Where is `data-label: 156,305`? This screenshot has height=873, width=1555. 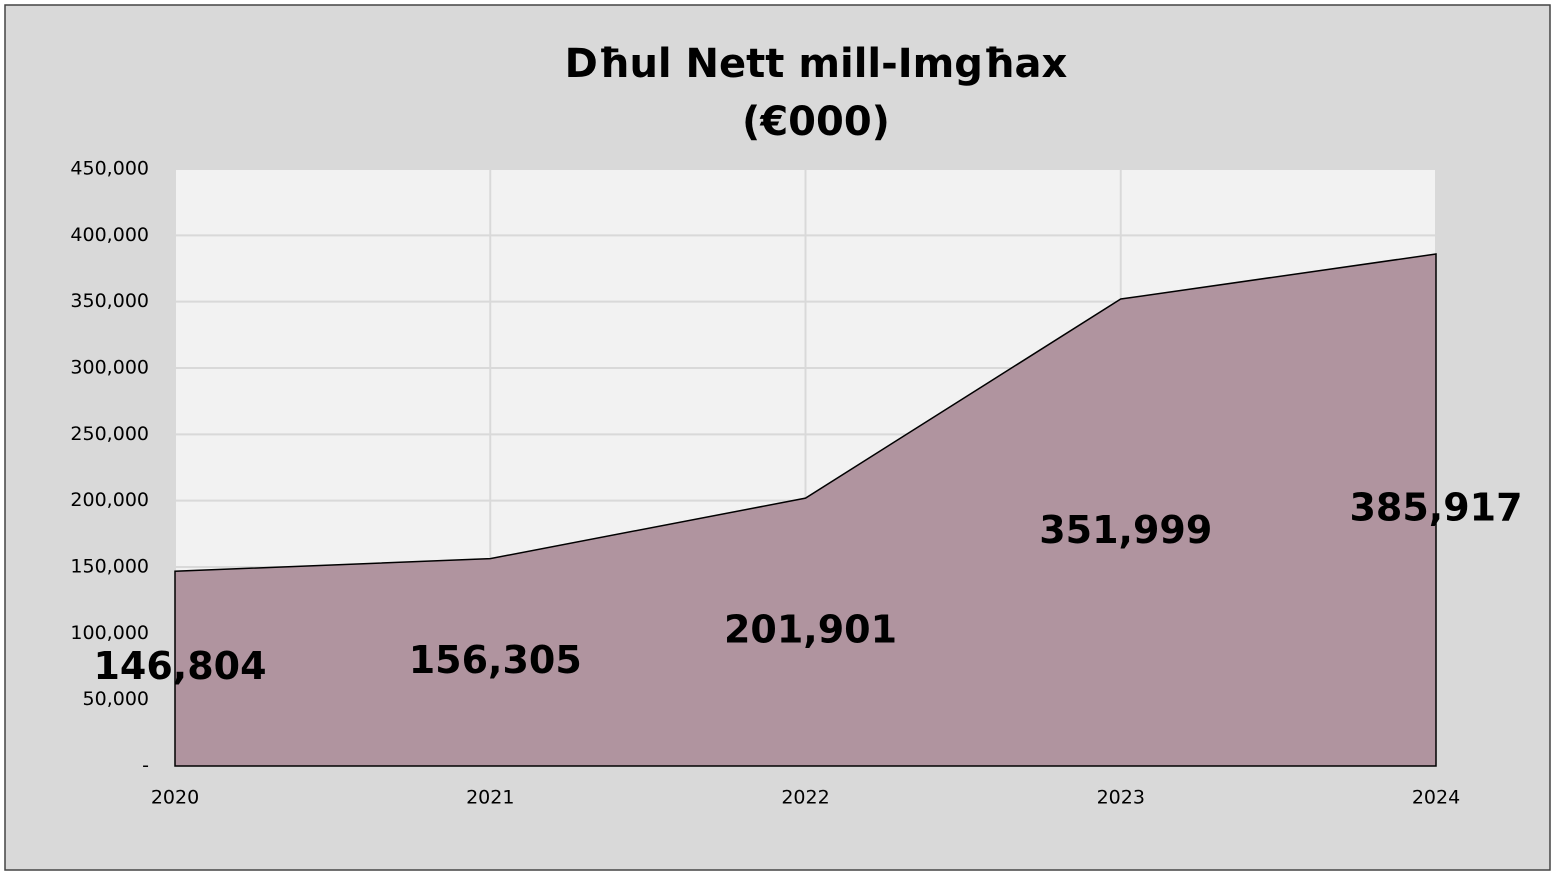
data-label: 156,305 is located at coordinates (495, 660).